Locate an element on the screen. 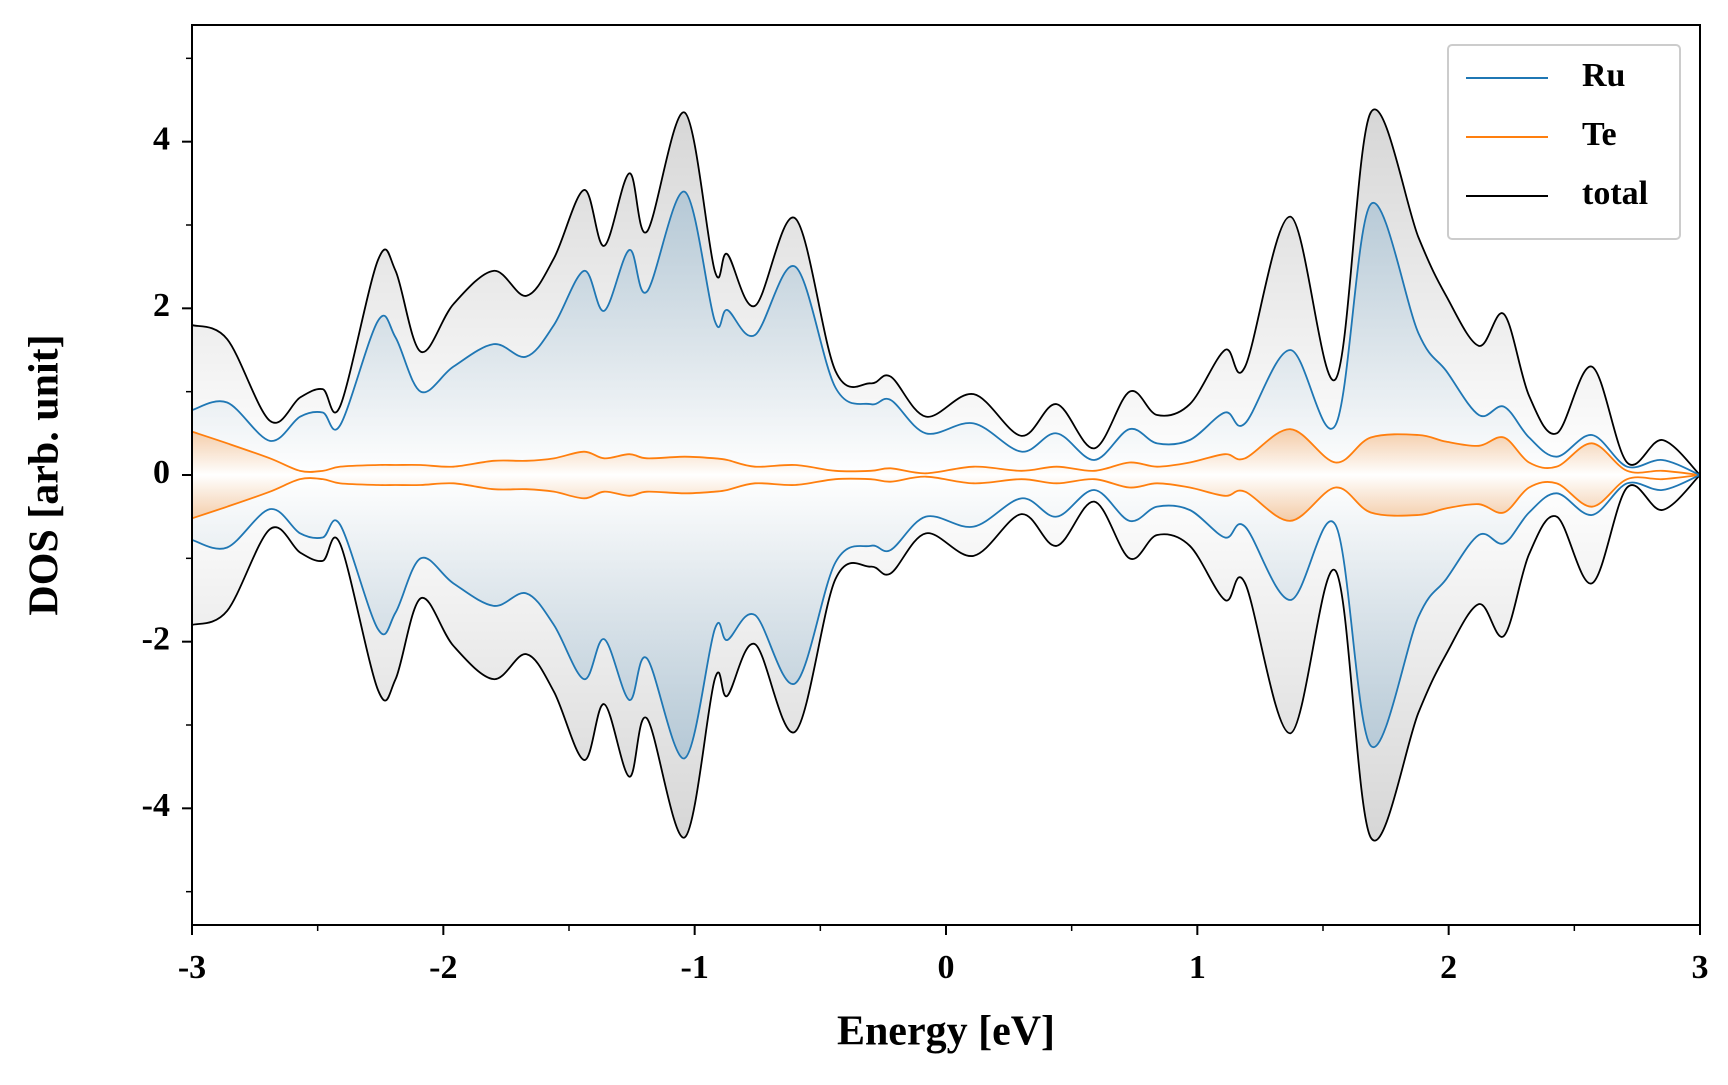 The width and height of the screenshot is (1728, 1085). x-tick-label: -3 is located at coordinates (192, 967).